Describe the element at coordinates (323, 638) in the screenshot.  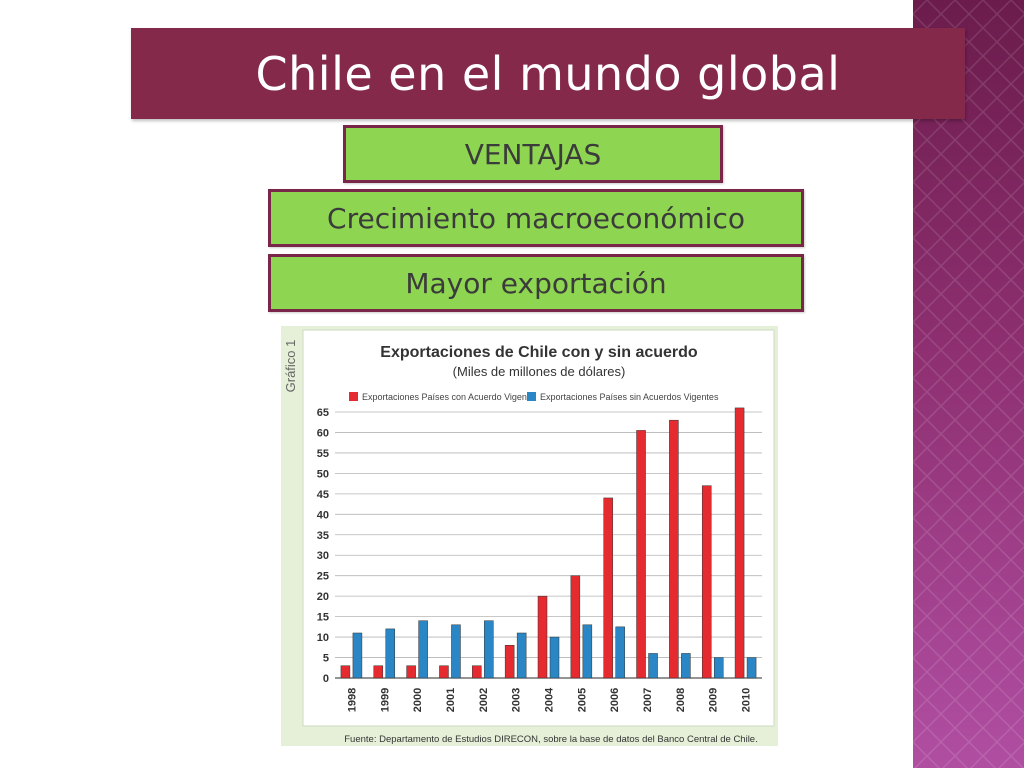
I see `y-tick-label: 10` at that location.